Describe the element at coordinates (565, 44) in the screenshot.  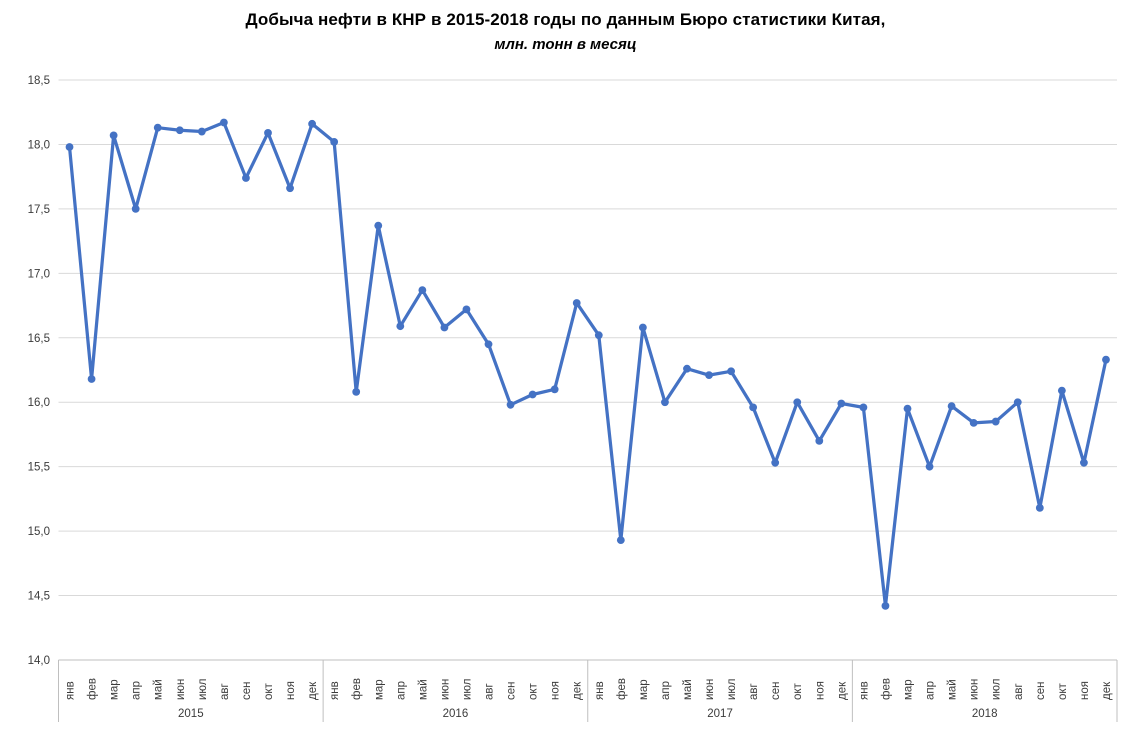
I see `chart-subtitle: млн. тонн в месяц` at that location.